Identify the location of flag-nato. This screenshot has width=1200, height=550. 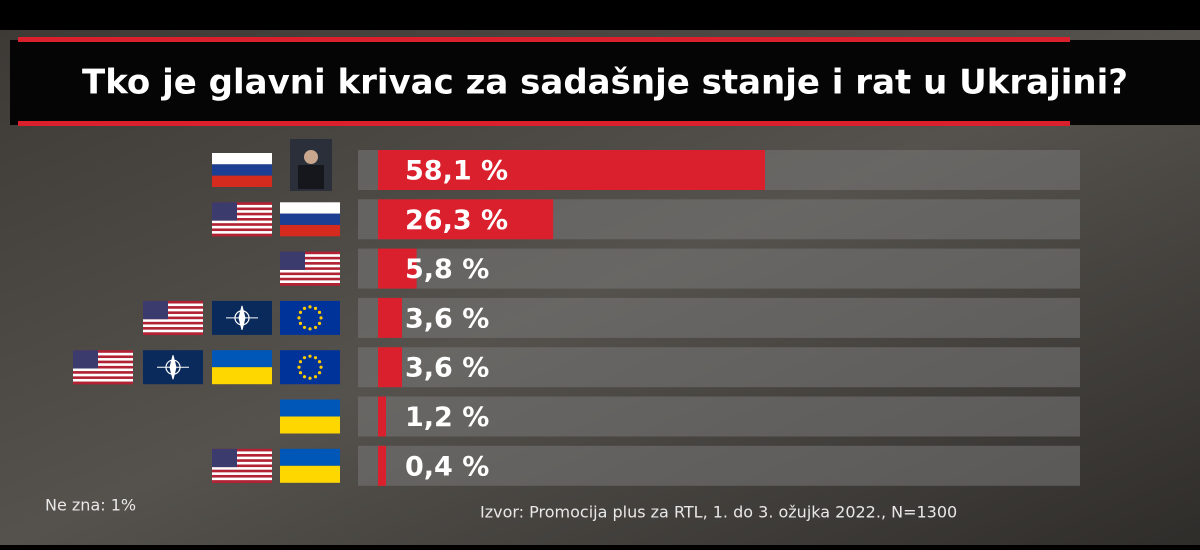
(242, 317).